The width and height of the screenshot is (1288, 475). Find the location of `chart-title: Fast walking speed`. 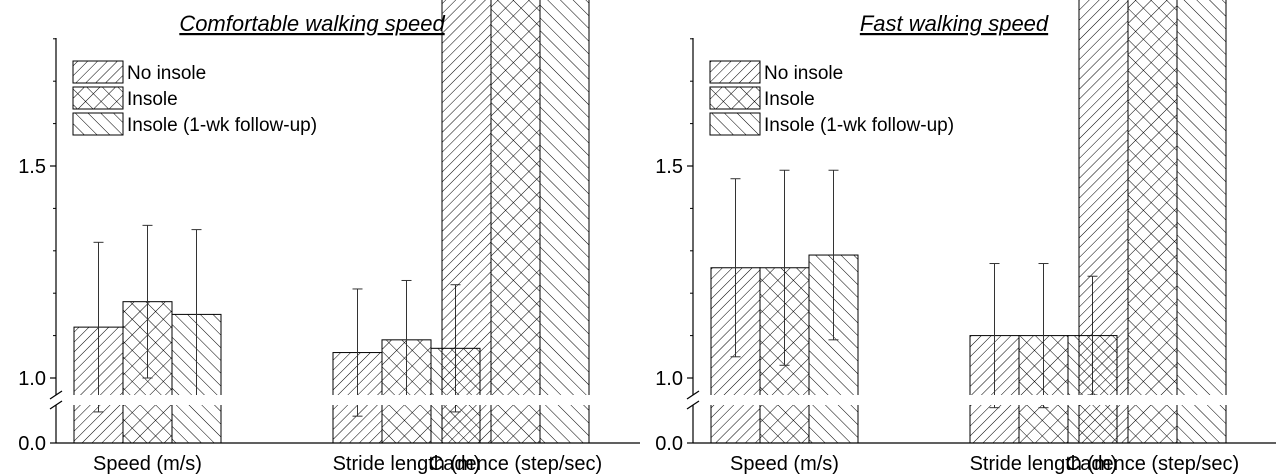

chart-title: Fast walking speed is located at coordinates (954, 23).